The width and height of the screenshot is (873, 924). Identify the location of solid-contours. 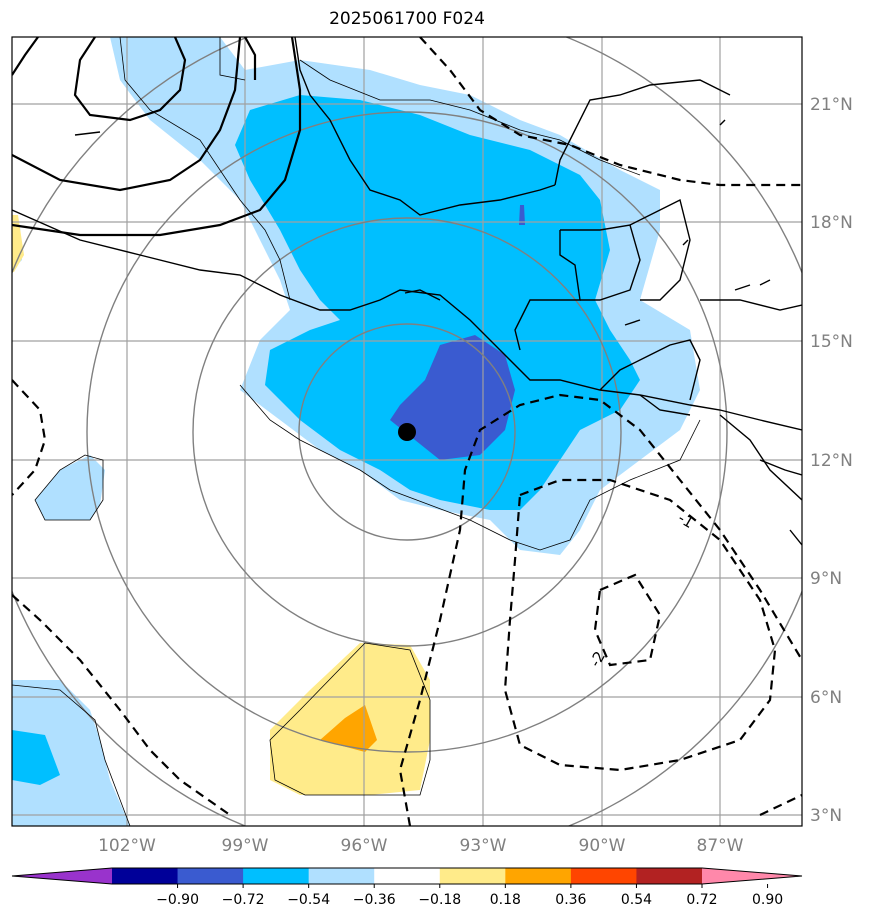
(157, 137).